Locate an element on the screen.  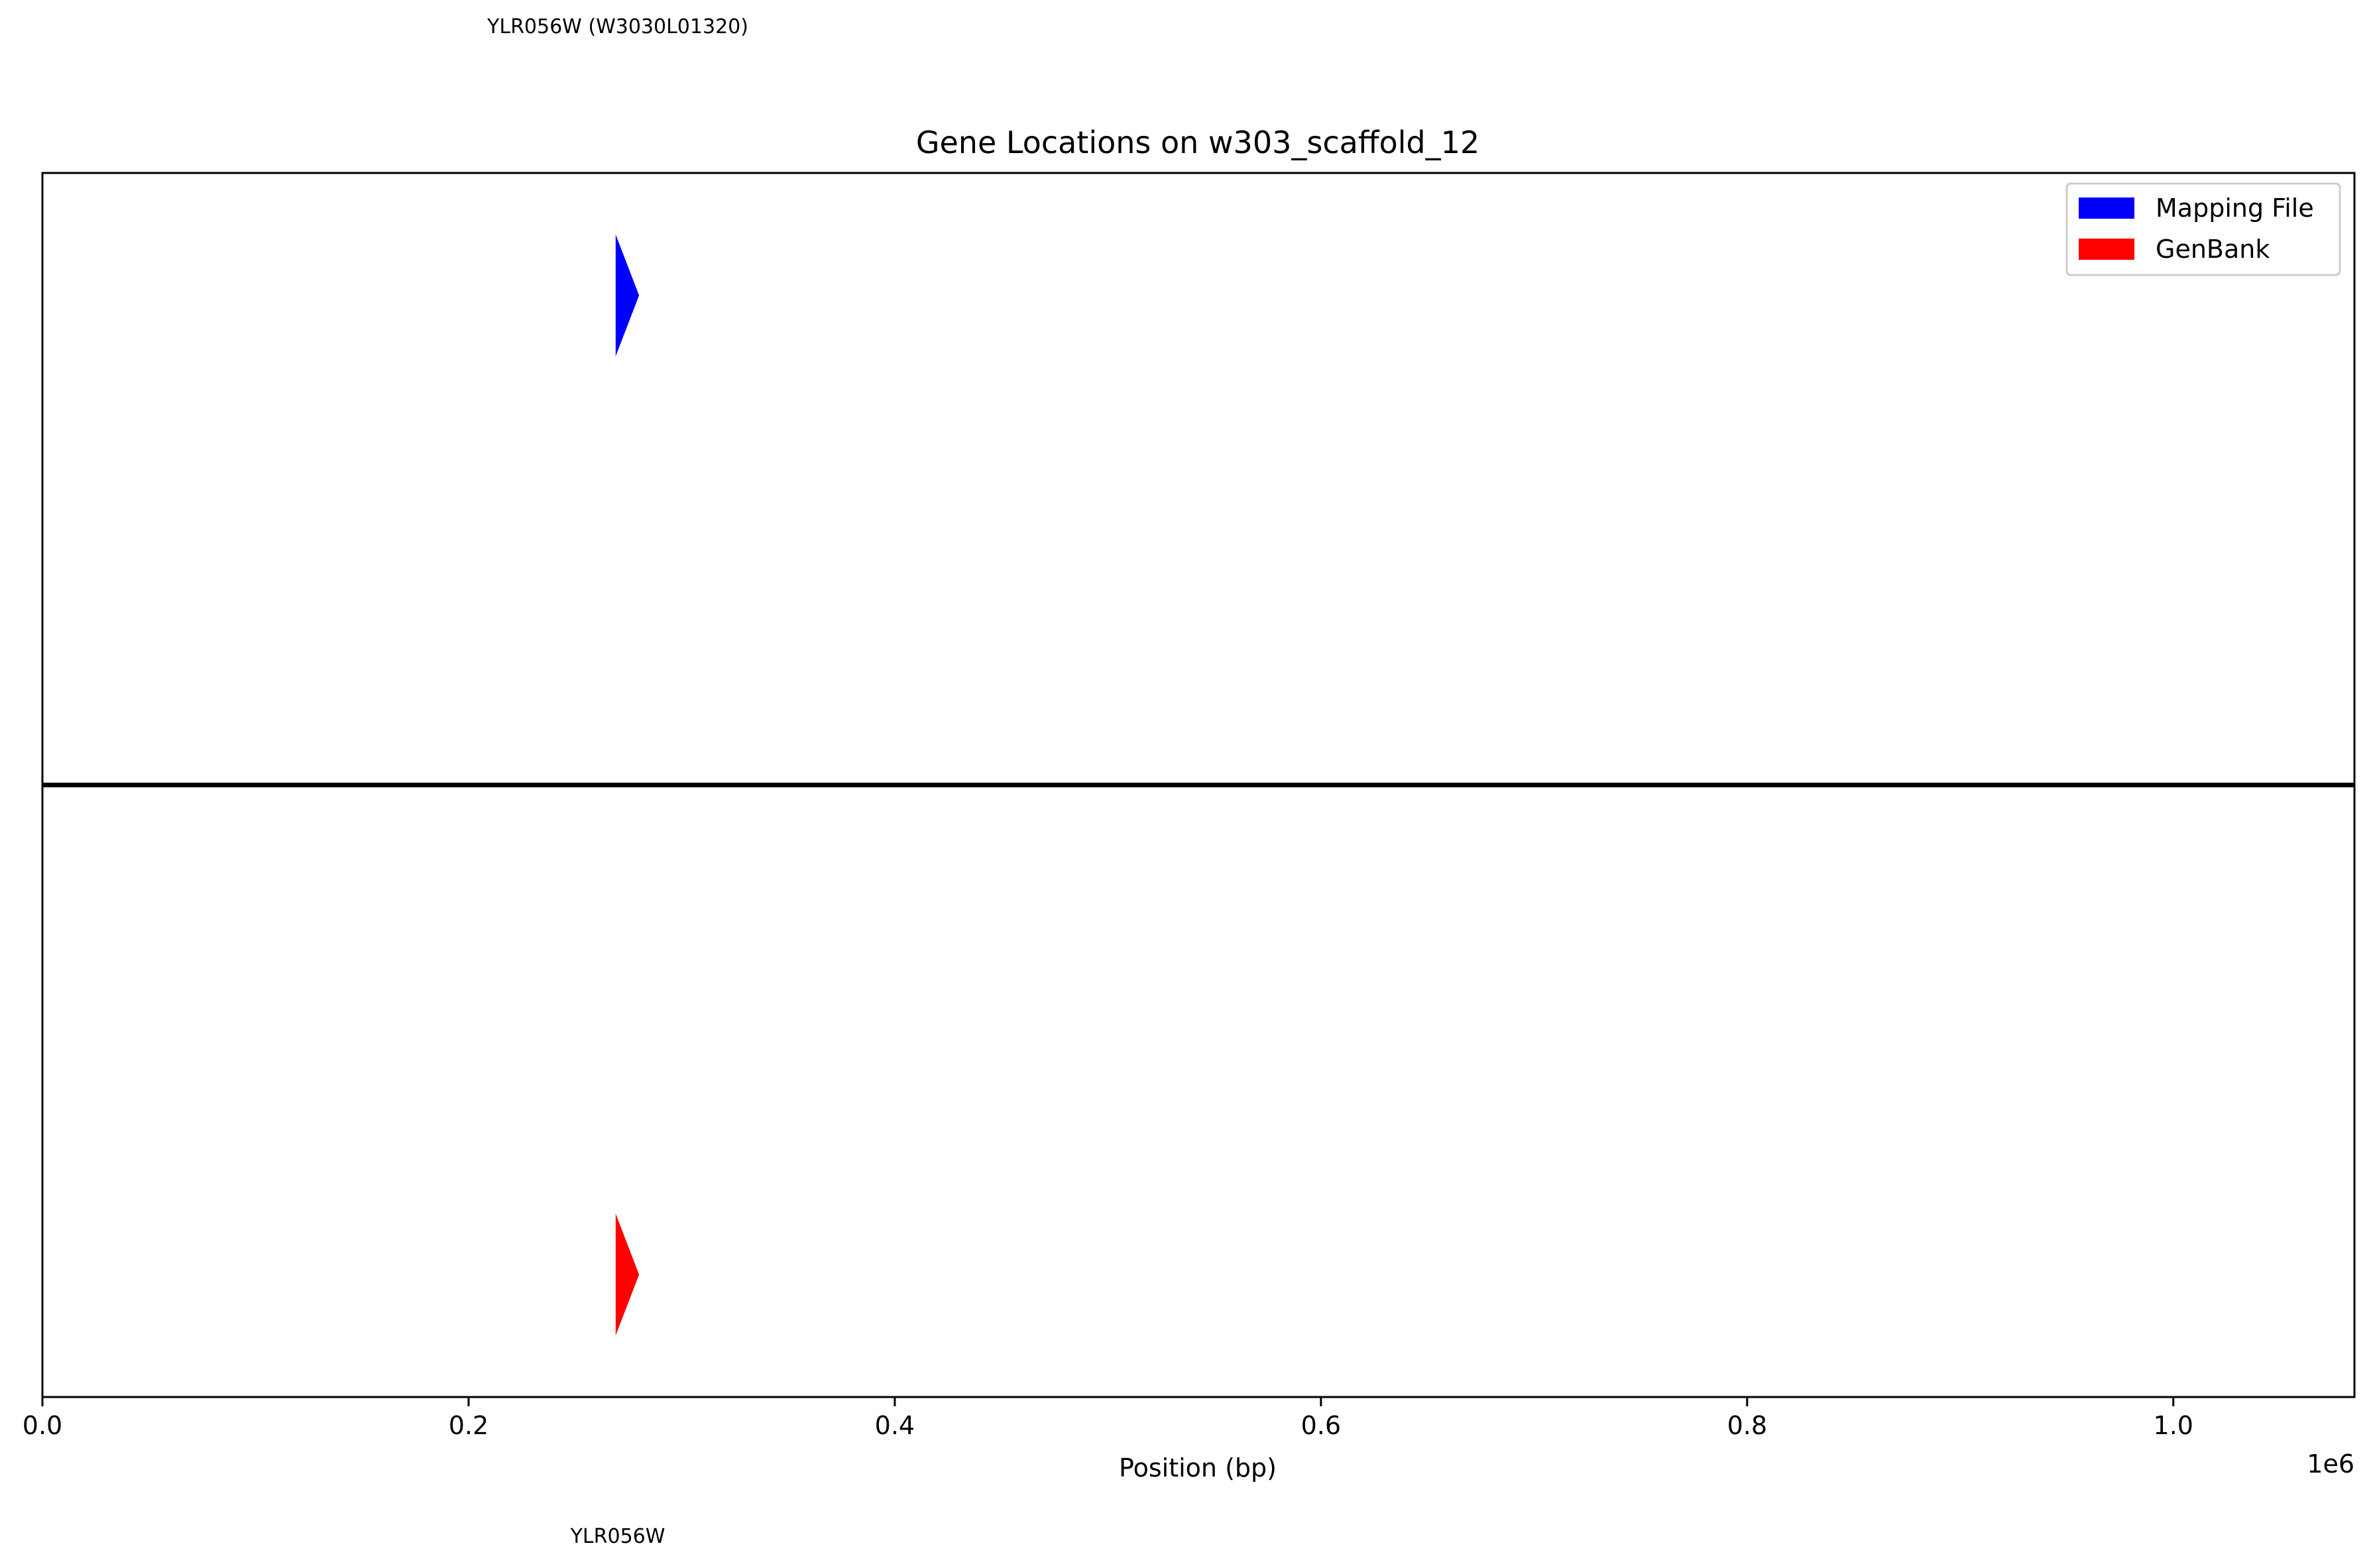
legend-swatch-mapping-file is located at coordinates (2106, 208).